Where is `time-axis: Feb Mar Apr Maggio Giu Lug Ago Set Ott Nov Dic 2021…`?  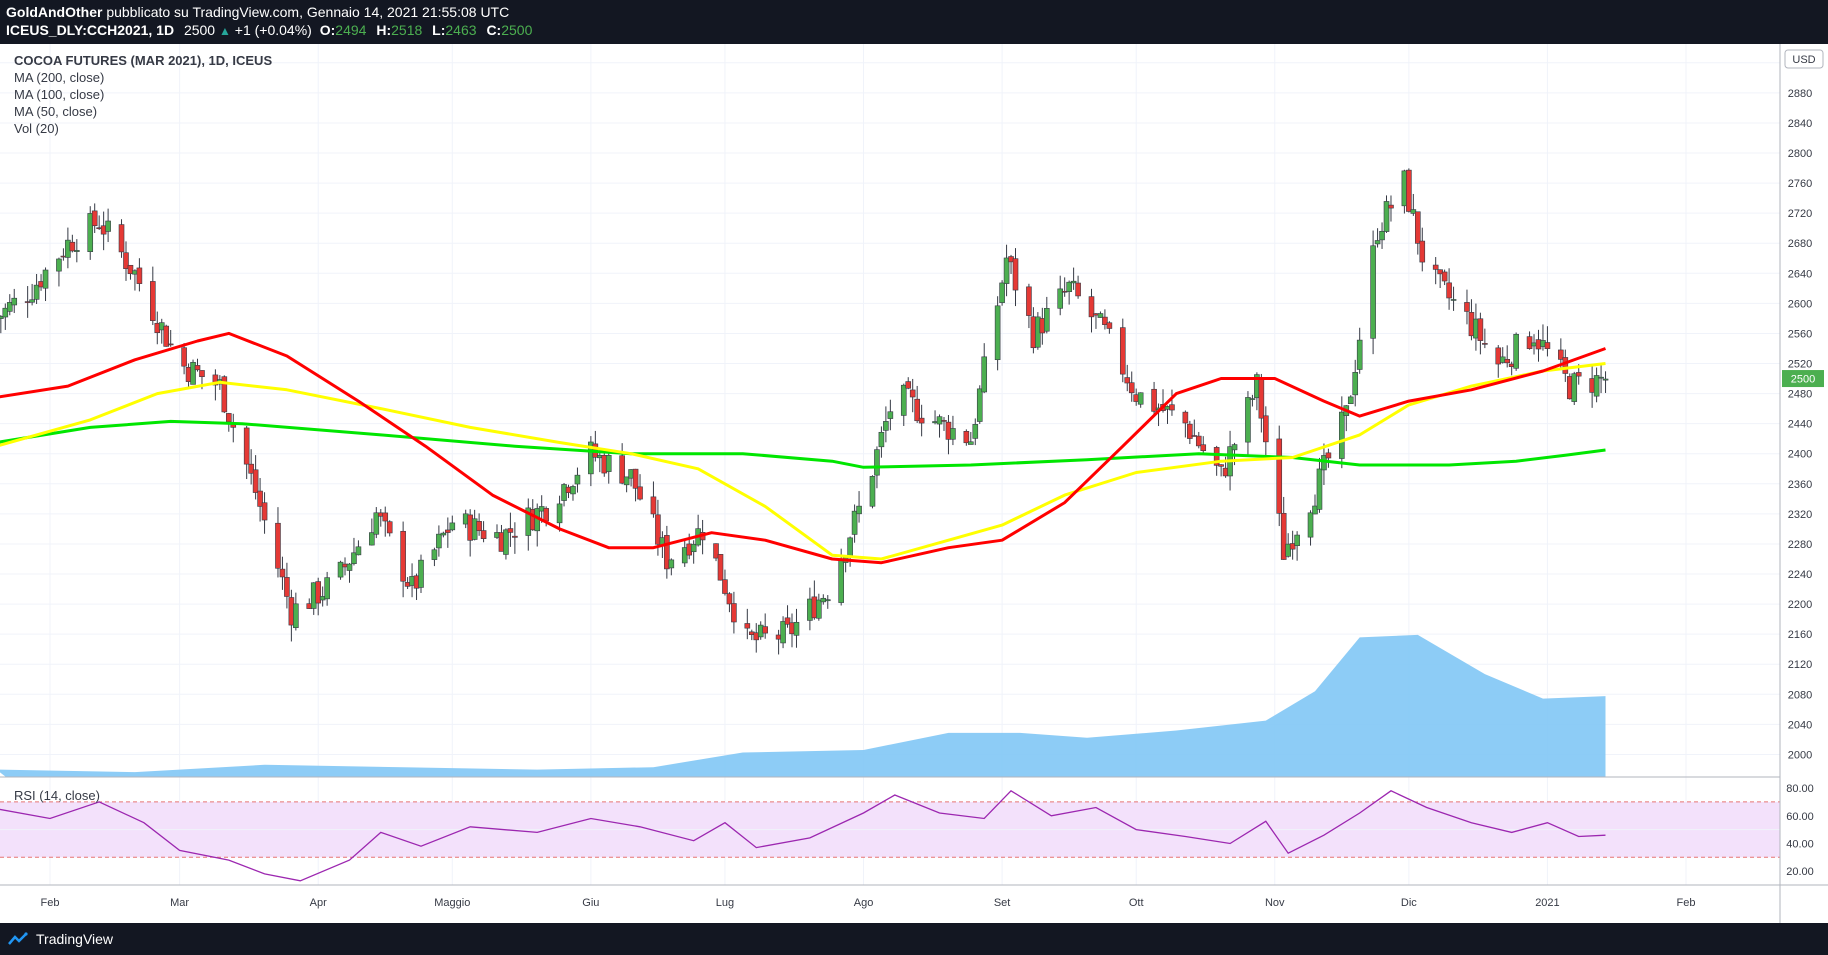
time-axis: Feb Mar Apr Maggio Giu Lug Ago Set Ott Nov Dic 2021… is located at coordinates (868, 903).